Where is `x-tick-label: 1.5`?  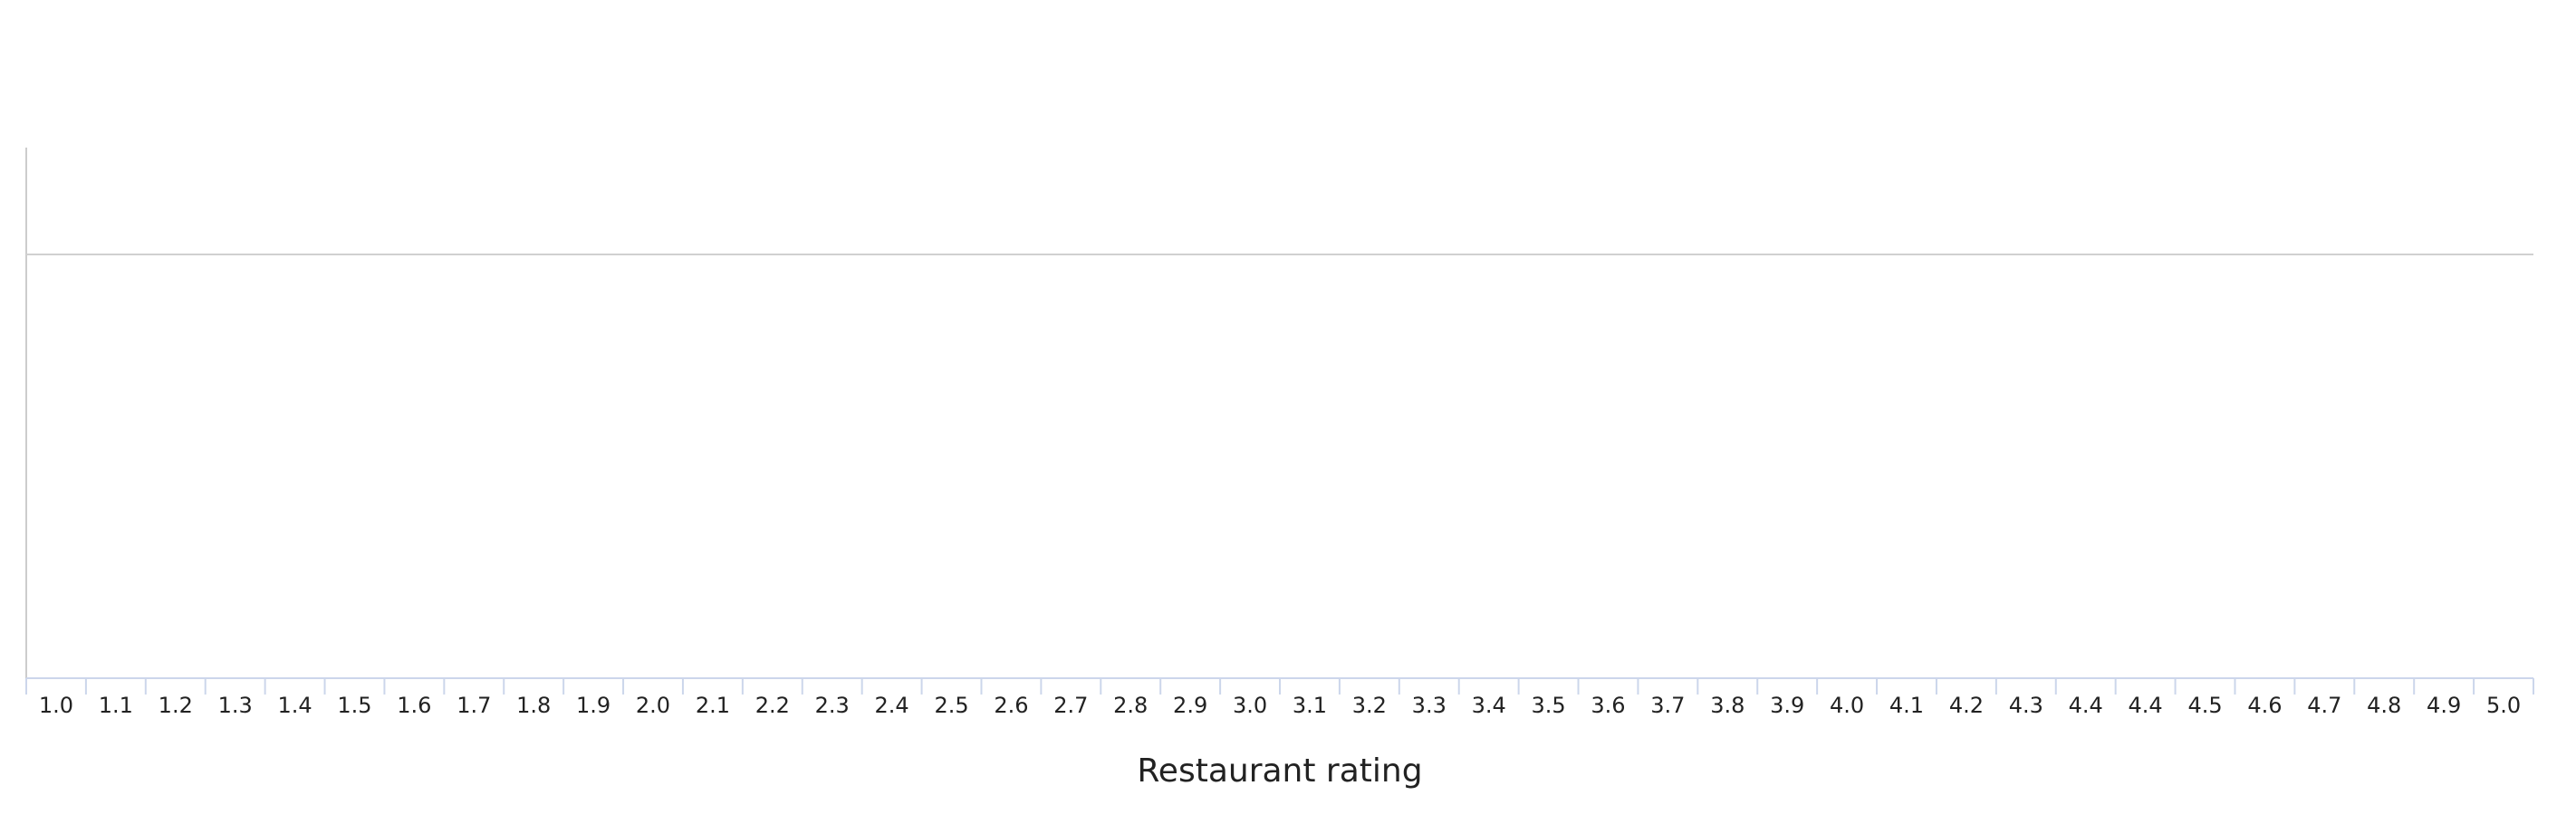
x-tick-label: 1.5 is located at coordinates (354, 705).